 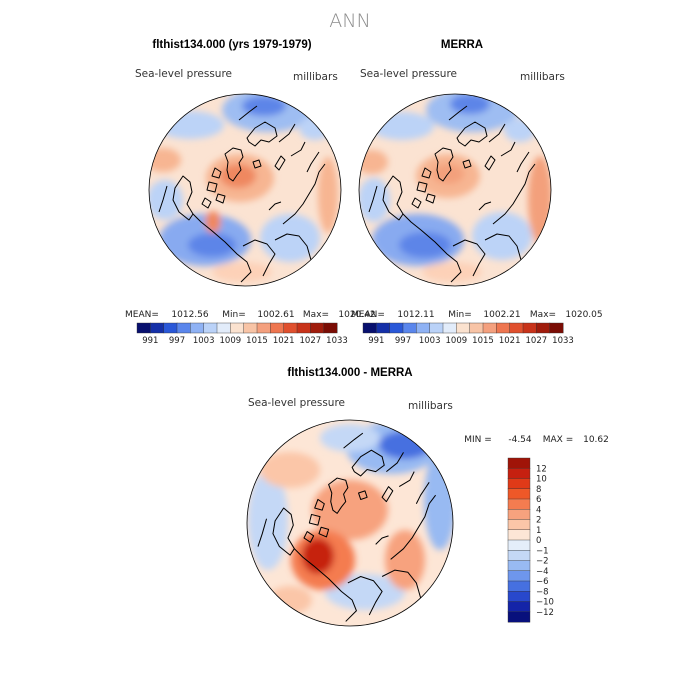 What do you see at coordinates (538, 521) in the screenshot?
I see `colorbar-tick-label: 2` at bounding box center [538, 521].